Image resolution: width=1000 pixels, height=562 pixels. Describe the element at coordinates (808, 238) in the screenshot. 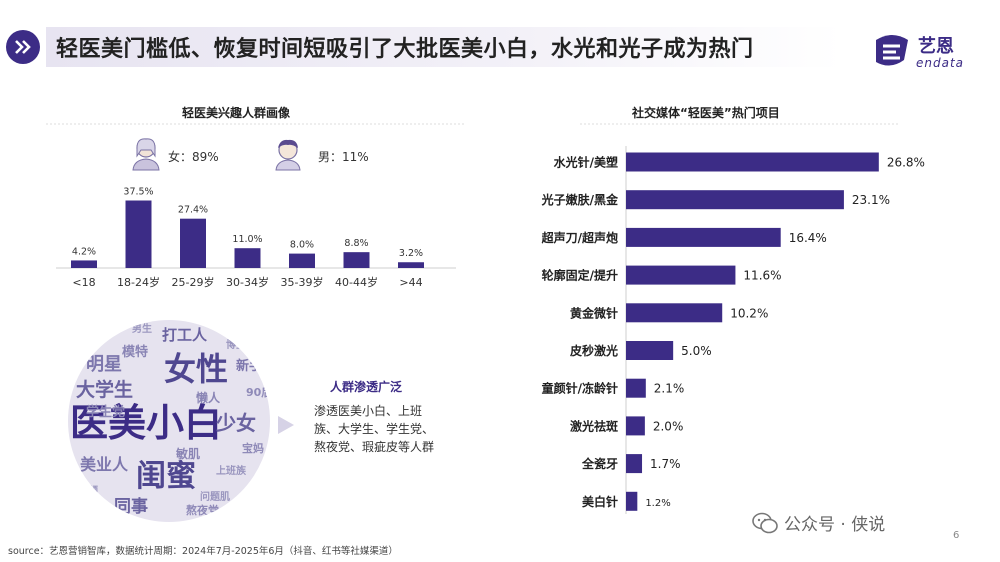

I see `project-value-label: 16.4%` at that location.